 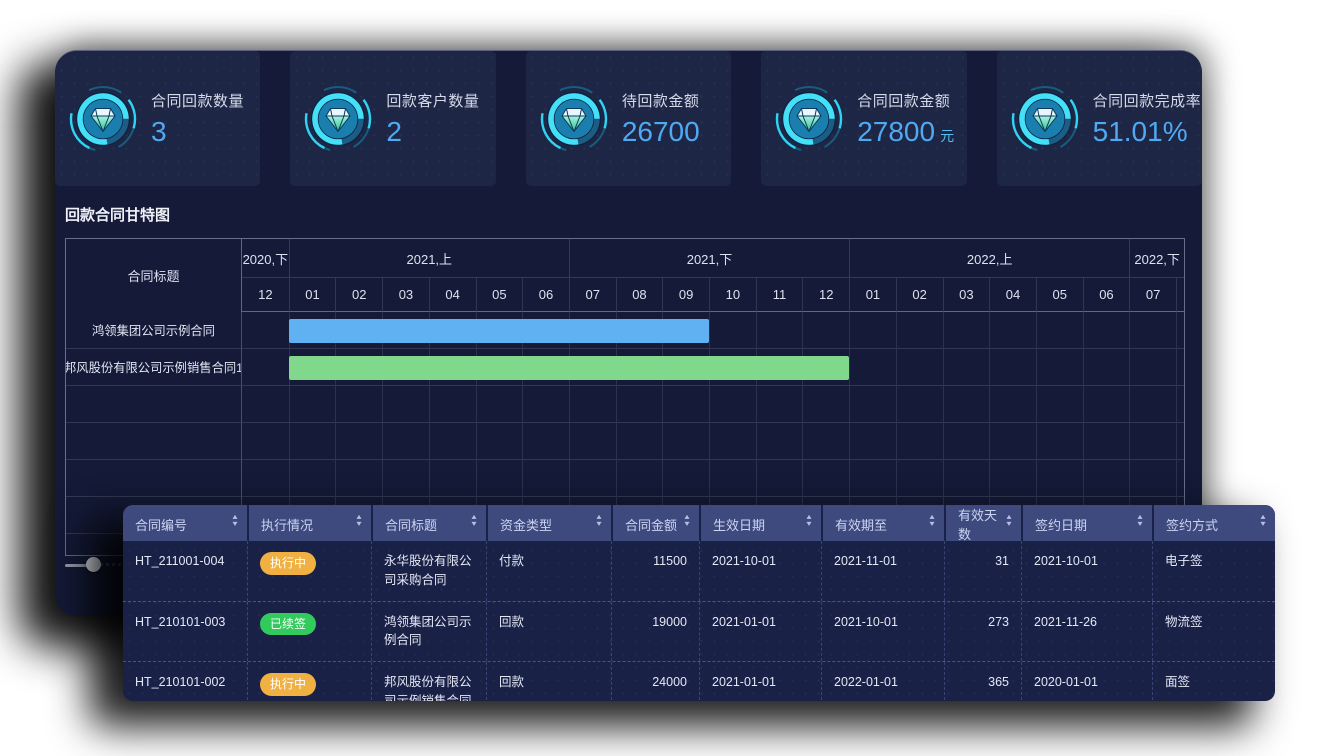 I want to click on table-column-label: 生效日期, so click(x=739, y=525).